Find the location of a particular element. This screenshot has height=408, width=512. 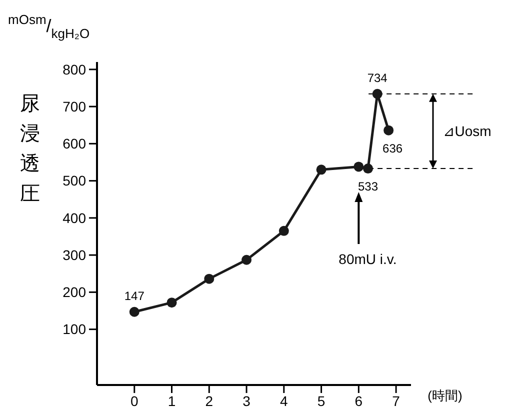

x-tick-label: 5 is located at coordinates (321, 400).